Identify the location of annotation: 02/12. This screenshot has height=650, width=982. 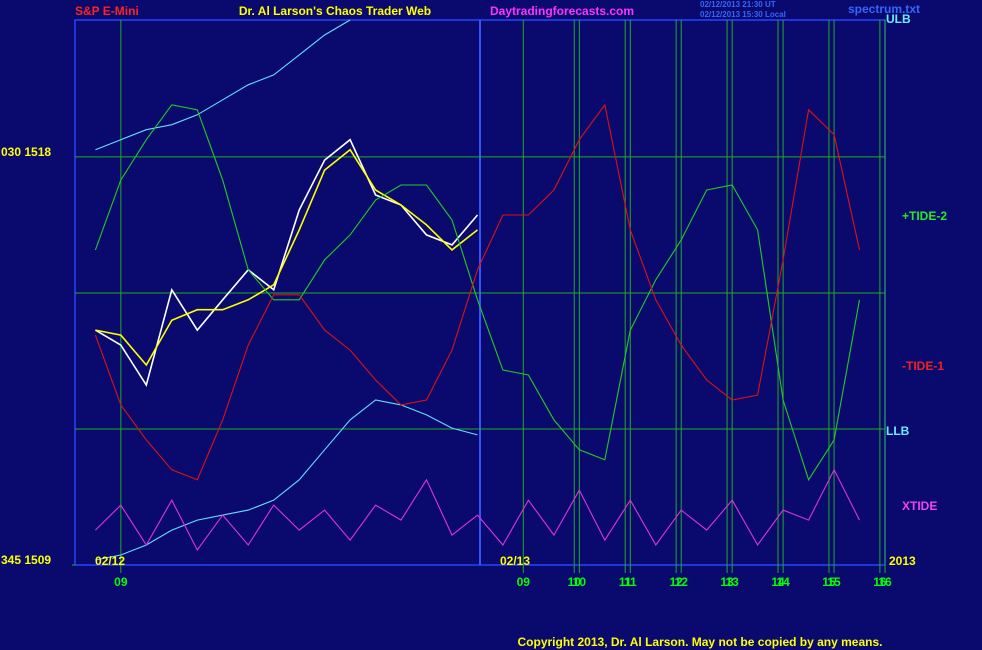
(110, 561).